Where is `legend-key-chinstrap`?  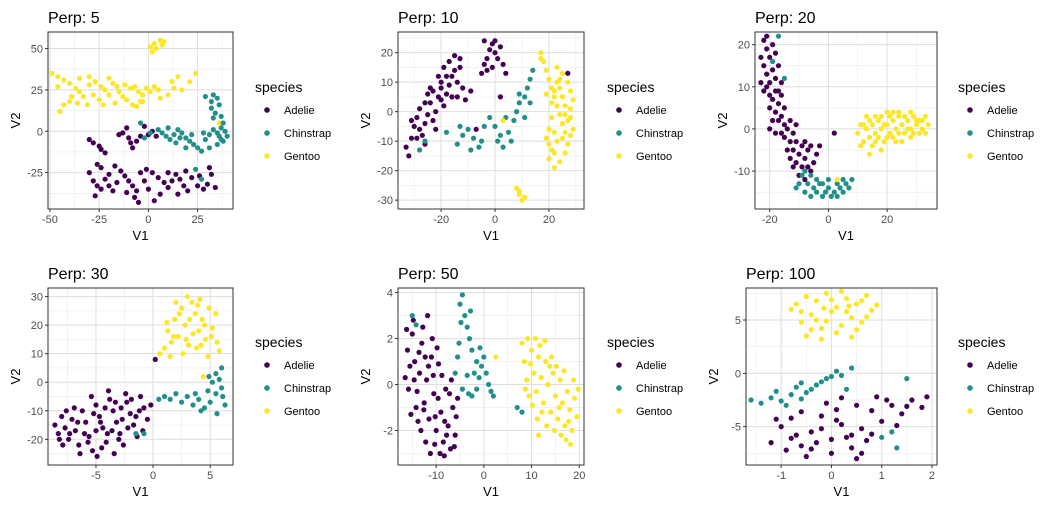
legend-key-chinstrap is located at coordinates (619, 133).